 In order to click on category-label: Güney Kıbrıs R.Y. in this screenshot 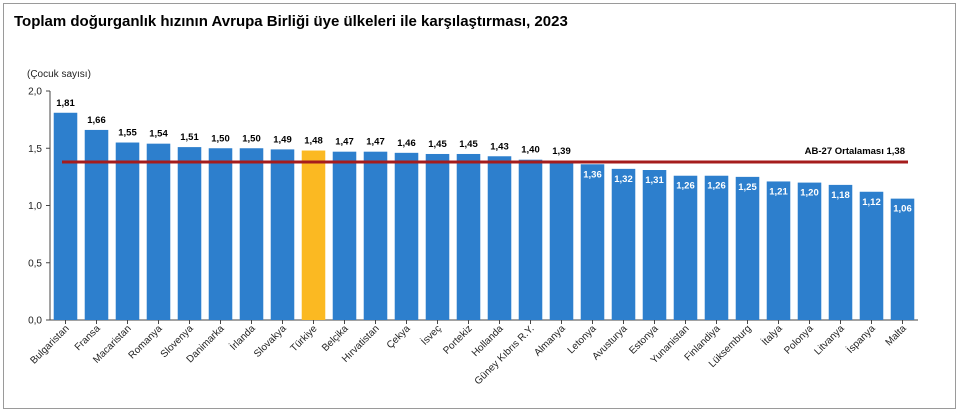, I will do `click(505, 355)`.